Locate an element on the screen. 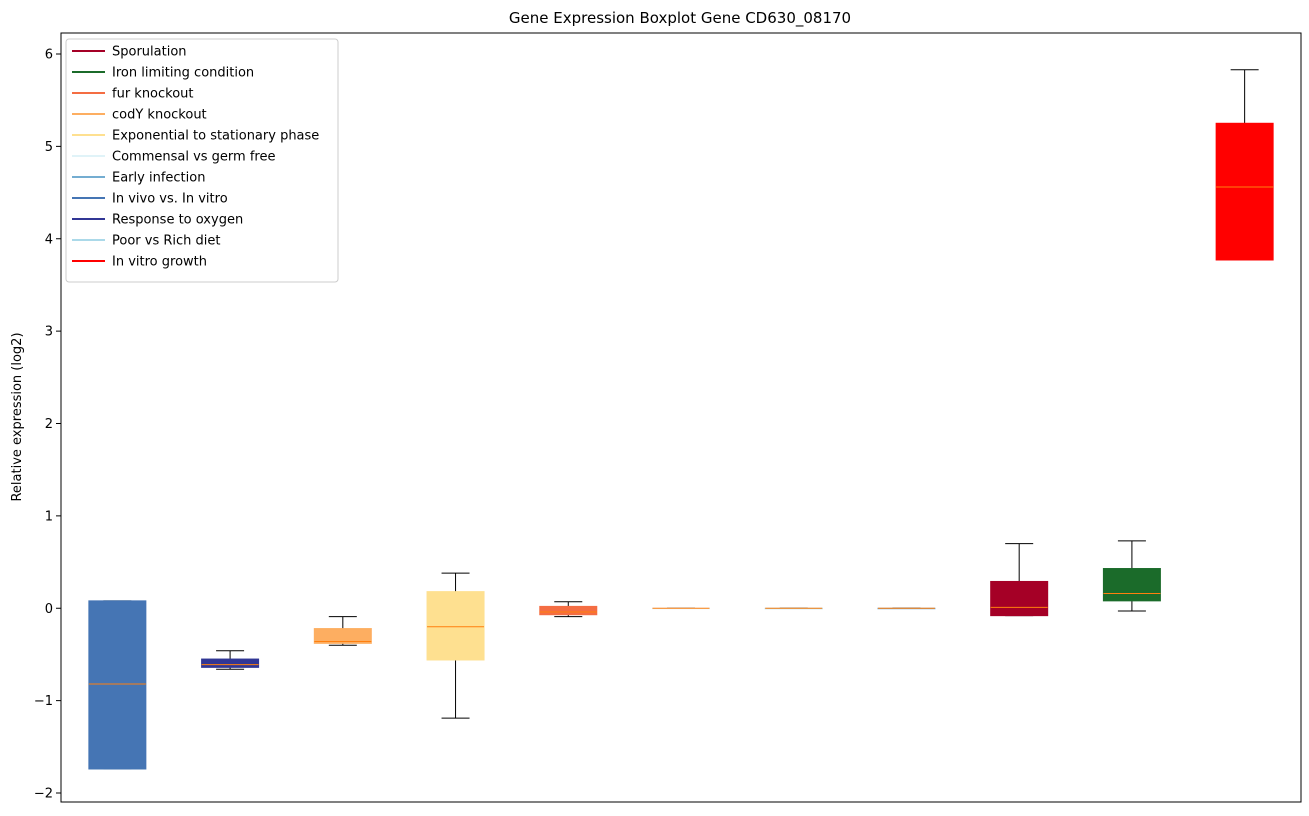  y-tick-label: −1 is located at coordinates (43, 701).